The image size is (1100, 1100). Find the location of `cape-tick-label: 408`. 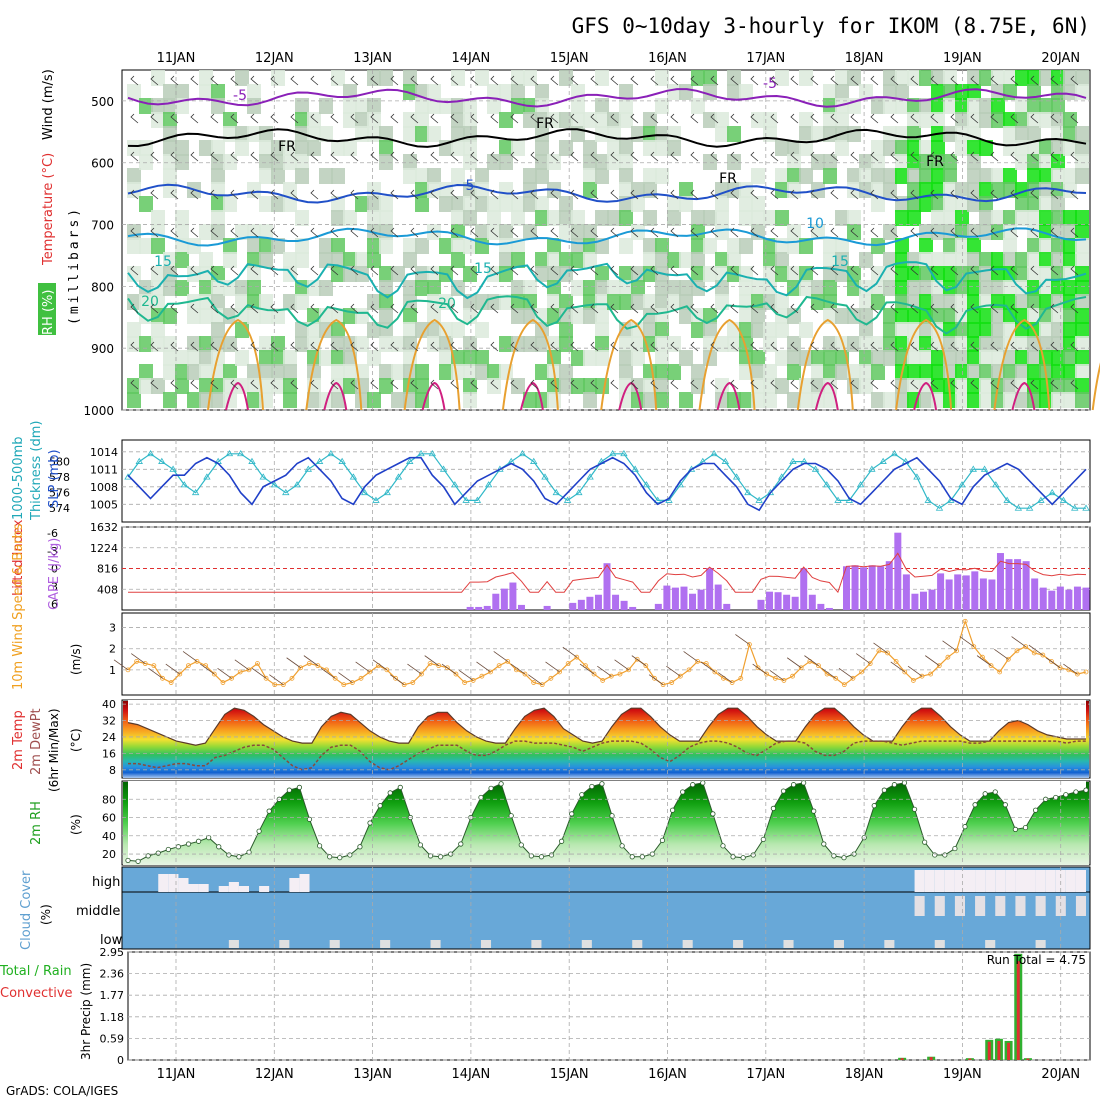

cape-tick-label: 408 is located at coordinates (107, 589).